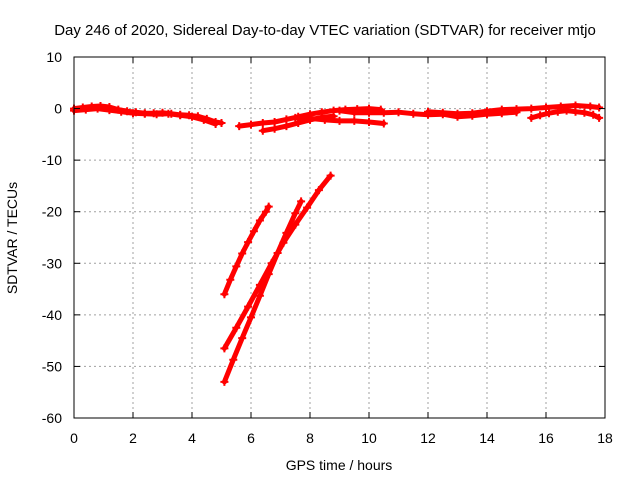 Image resolution: width=640 pixels, height=480 pixels. I want to click on x-tick-label: 6, so click(251, 438).